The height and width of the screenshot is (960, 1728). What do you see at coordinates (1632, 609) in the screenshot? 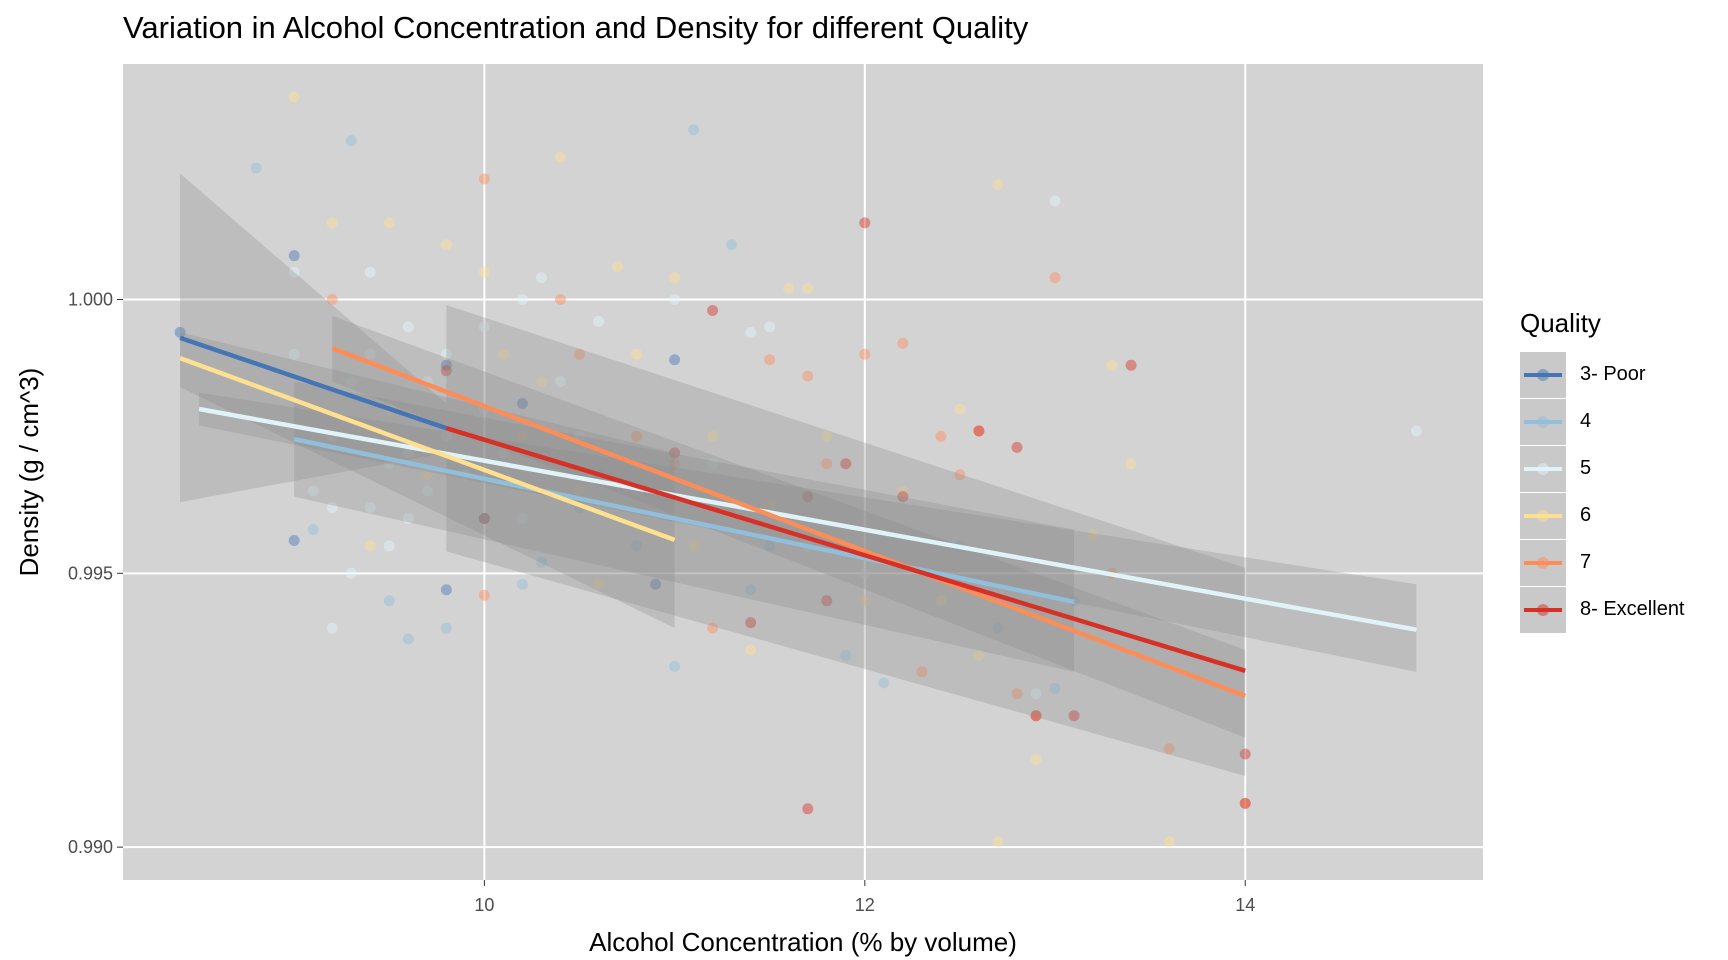
I see `legend-label: 8- Excellent` at bounding box center [1632, 609].